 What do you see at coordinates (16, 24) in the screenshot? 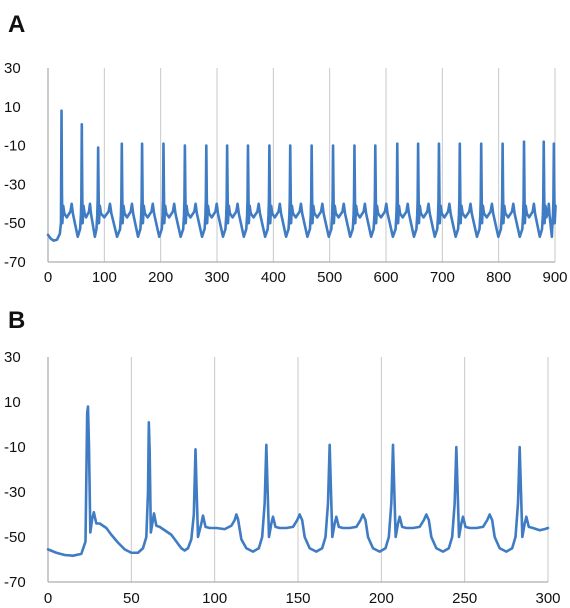
I see `panel-label-a: A` at bounding box center [16, 24].